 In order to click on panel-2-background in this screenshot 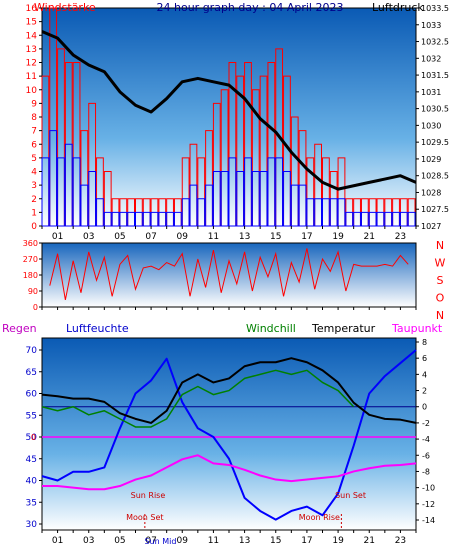, I will do `click(229, 275)`.